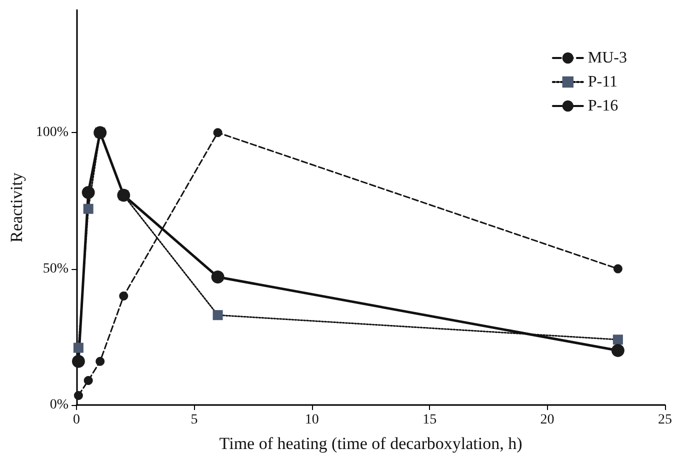 The height and width of the screenshot is (470, 677). Describe the element at coordinates (16, 207) in the screenshot. I see `y-axis-title: Reactivity` at that location.